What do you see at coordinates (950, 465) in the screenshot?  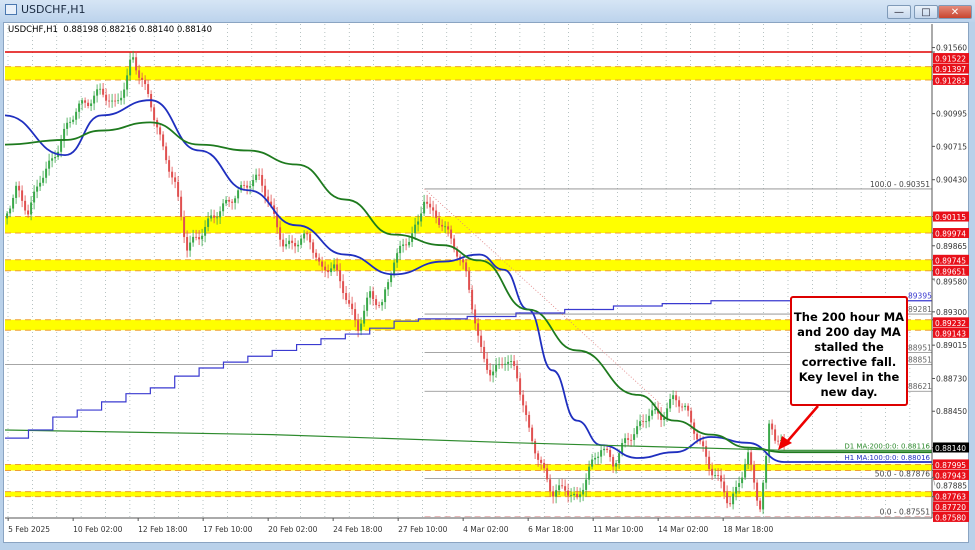 I see `price-label: 0.87995` at bounding box center [950, 465].